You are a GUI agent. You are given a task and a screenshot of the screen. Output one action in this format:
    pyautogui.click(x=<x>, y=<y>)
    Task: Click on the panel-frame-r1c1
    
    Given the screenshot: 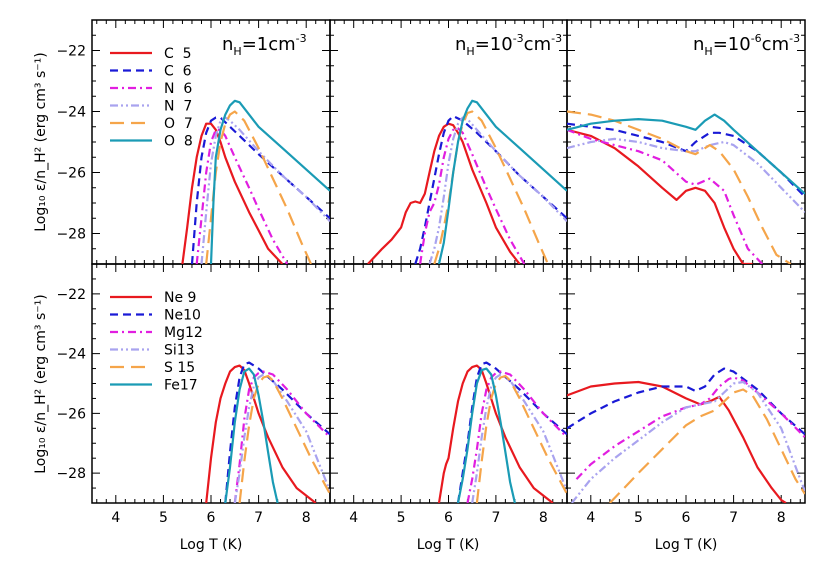 What is the action you would take?
    pyautogui.click(x=448, y=383)
    